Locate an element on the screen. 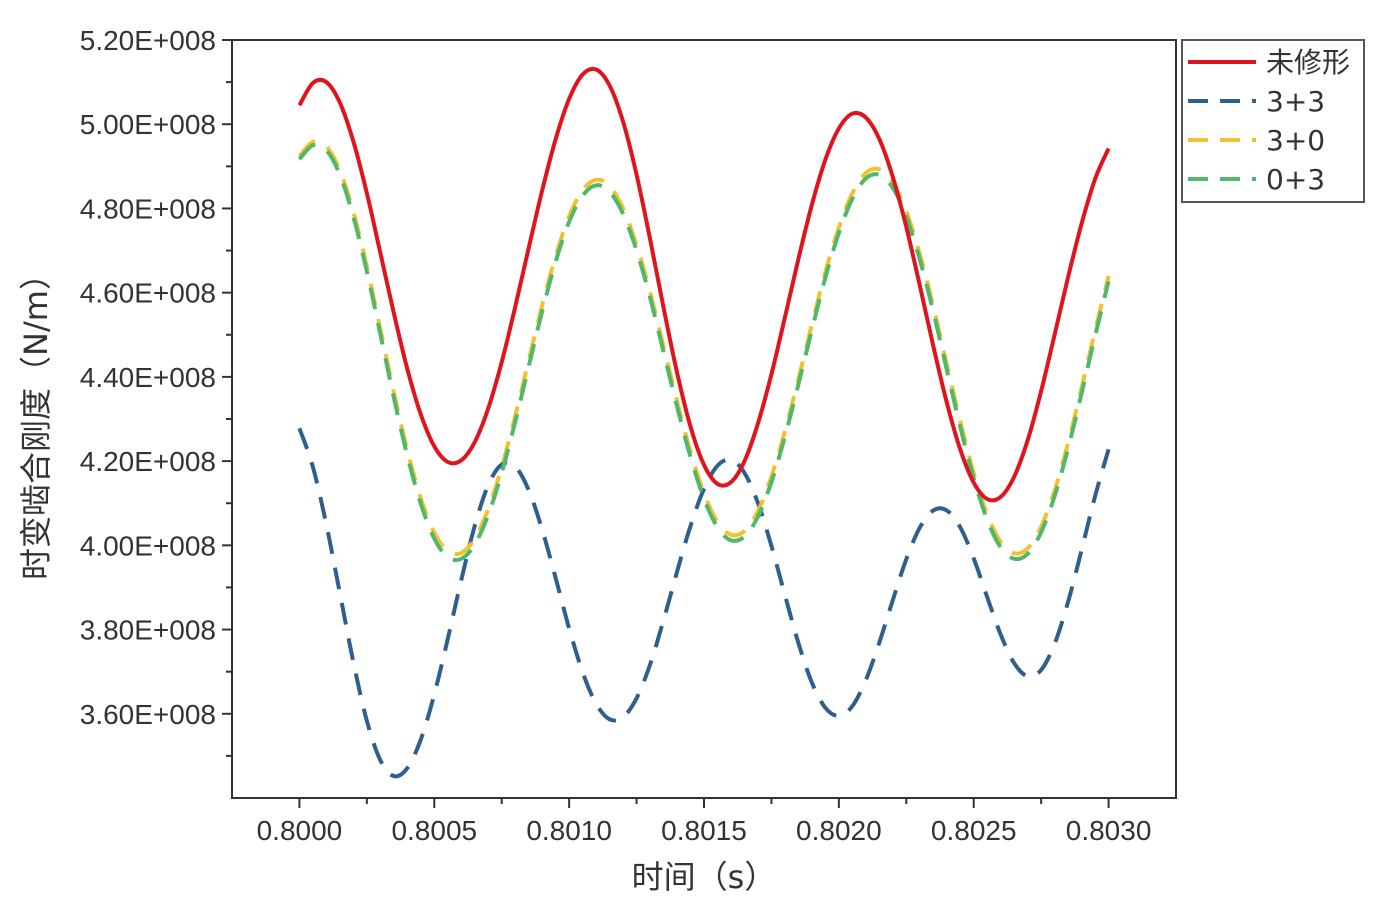 The width and height of the screenshot is (1381, 918). y-tick-label: 4.00E+008 is located at coordinates (148, 545).